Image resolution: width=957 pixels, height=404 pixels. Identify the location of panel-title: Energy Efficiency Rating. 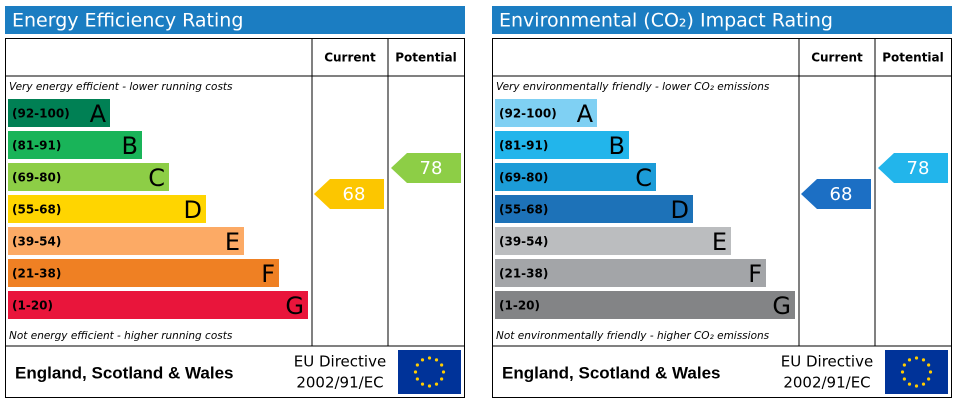
(127, 21).